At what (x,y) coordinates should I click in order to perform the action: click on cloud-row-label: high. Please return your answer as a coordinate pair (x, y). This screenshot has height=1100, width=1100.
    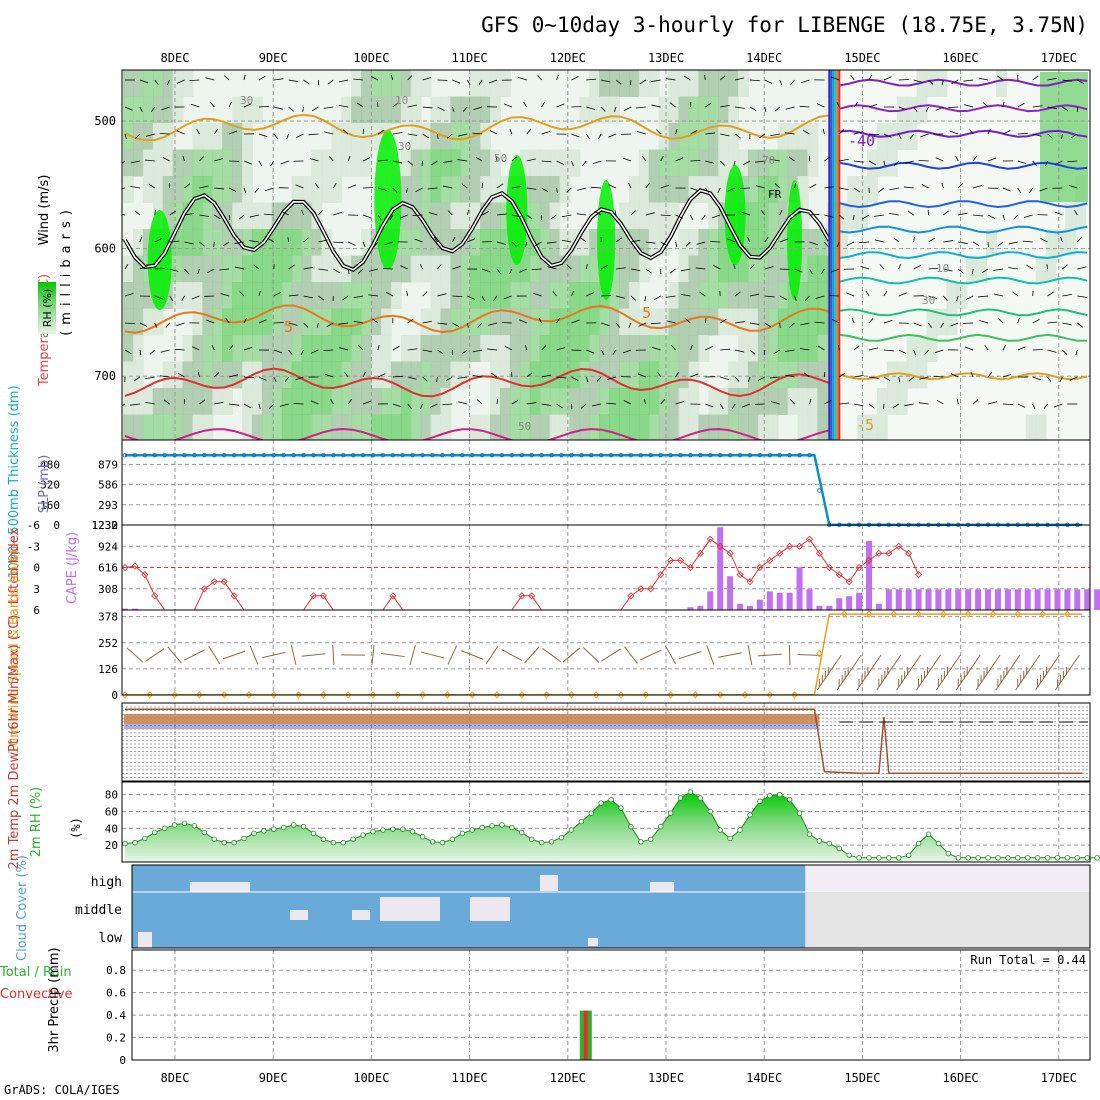
    Looking at the image, I should click on (106, 882).